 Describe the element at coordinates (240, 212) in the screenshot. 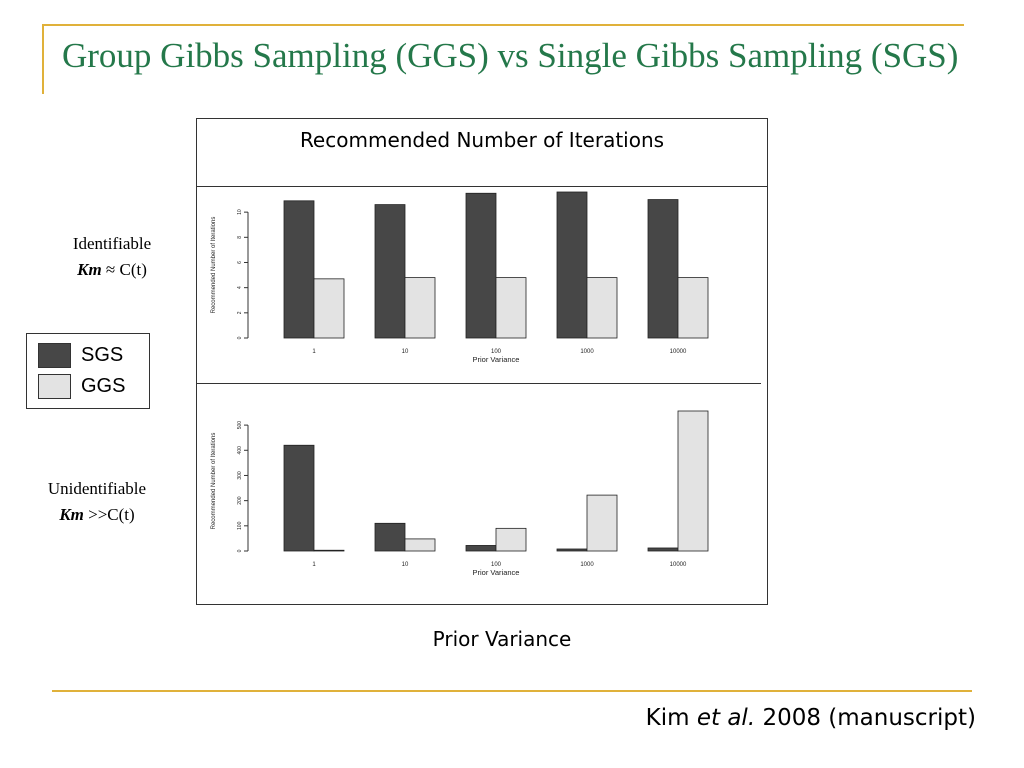

I see `y-tick-label: 10` at that location.